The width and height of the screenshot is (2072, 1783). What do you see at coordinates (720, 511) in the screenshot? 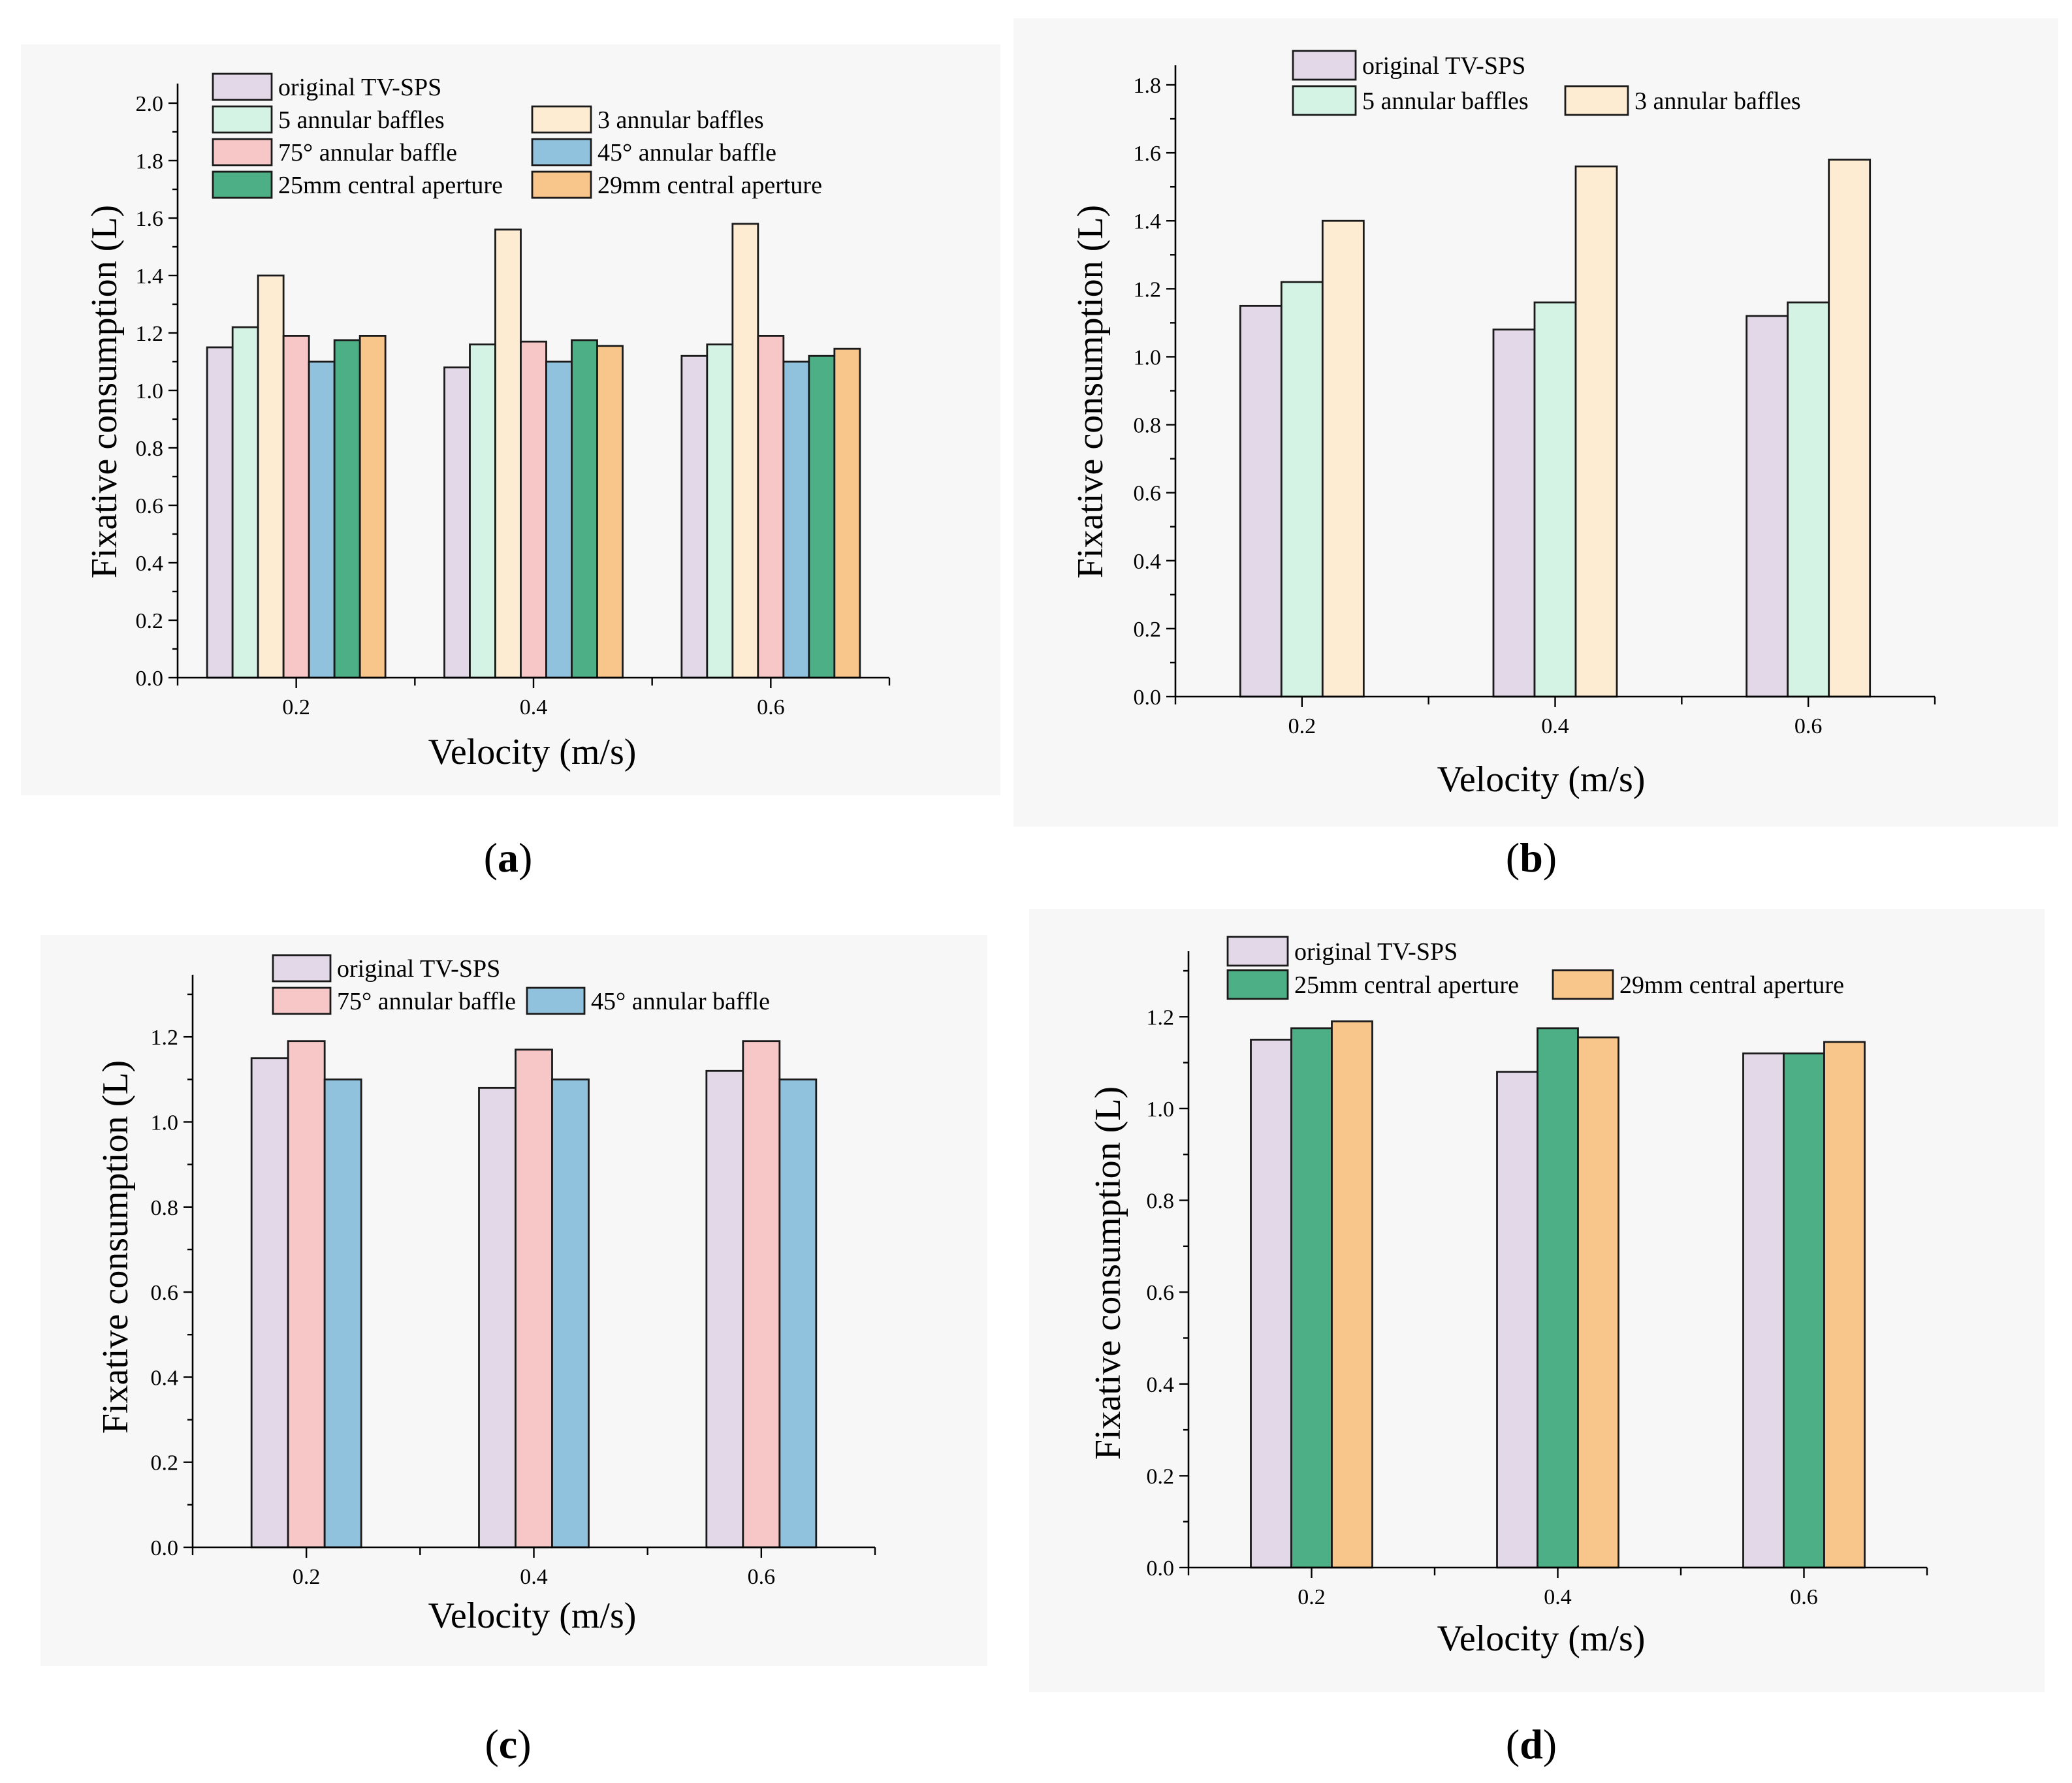
I see `bar-5-annular-baffles-0.6` at bounding box center [720, 511].